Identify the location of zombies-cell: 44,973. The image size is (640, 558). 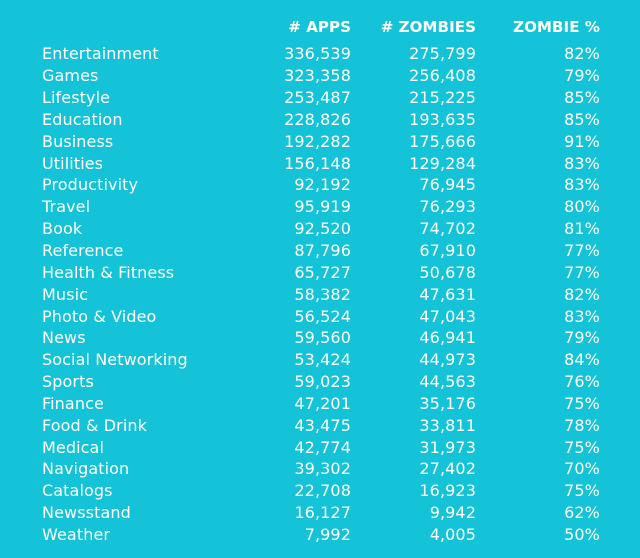
(447, 360).